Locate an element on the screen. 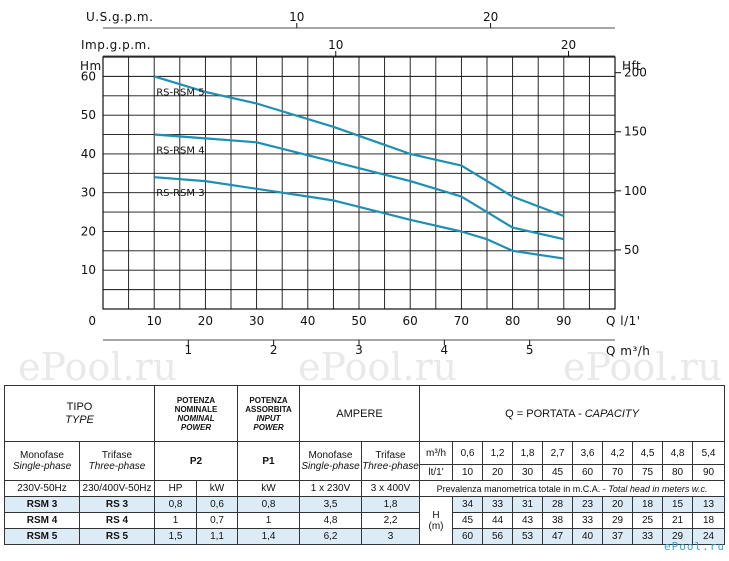  q-lt-cell: 80 is located at coordinates (678, 472).